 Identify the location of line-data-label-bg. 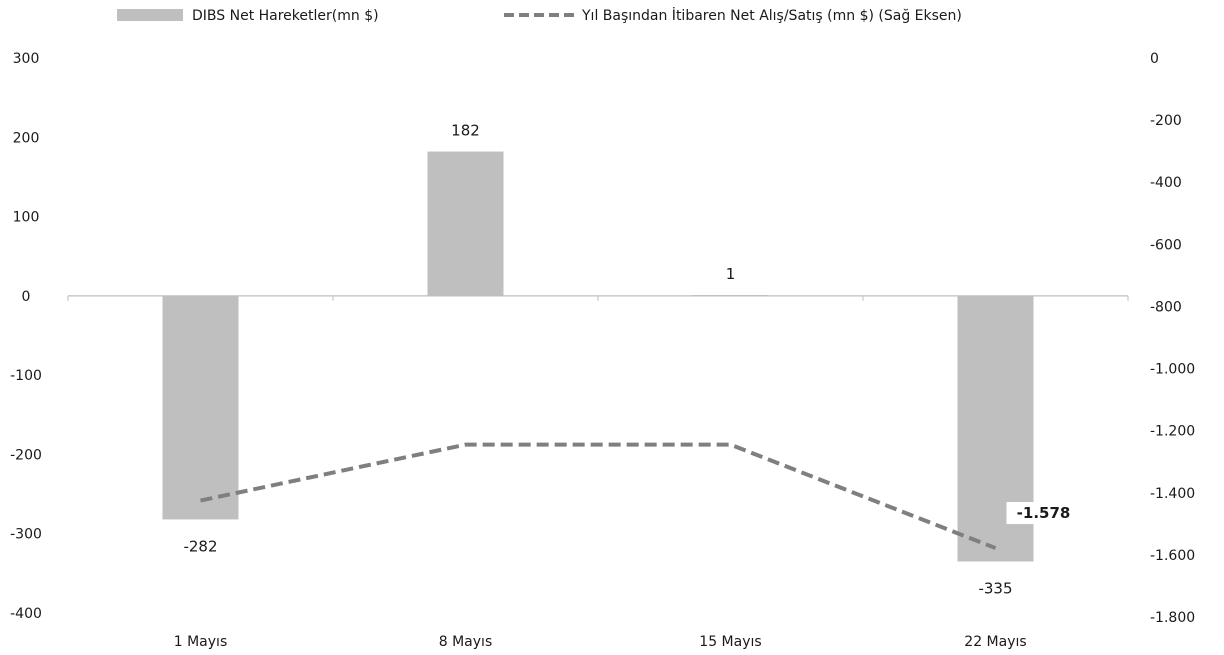
(1043, 513).